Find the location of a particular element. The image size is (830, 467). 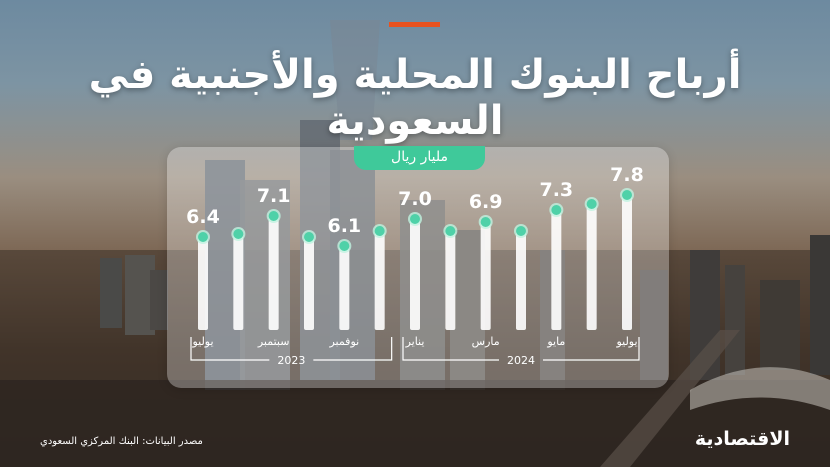

data-label: 7.3 is located at coordinates (556, 190).